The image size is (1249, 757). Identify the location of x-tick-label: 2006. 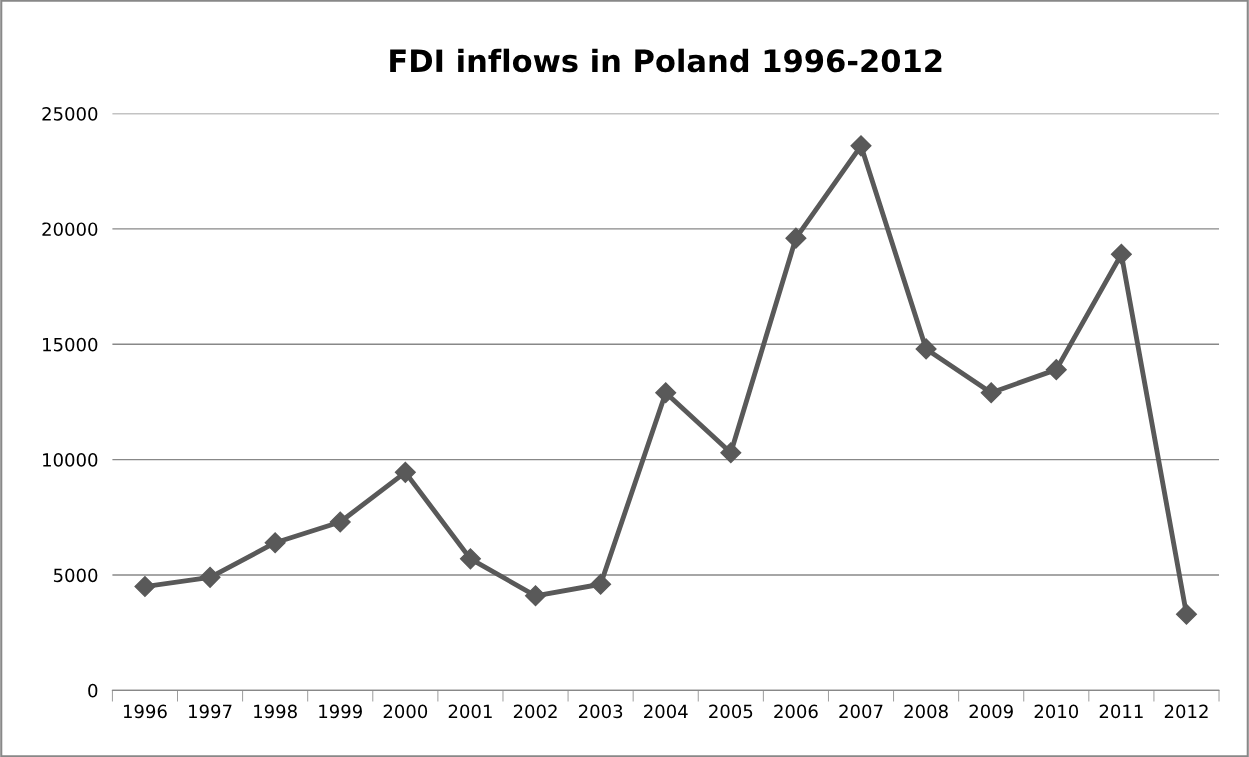
(796, 711).